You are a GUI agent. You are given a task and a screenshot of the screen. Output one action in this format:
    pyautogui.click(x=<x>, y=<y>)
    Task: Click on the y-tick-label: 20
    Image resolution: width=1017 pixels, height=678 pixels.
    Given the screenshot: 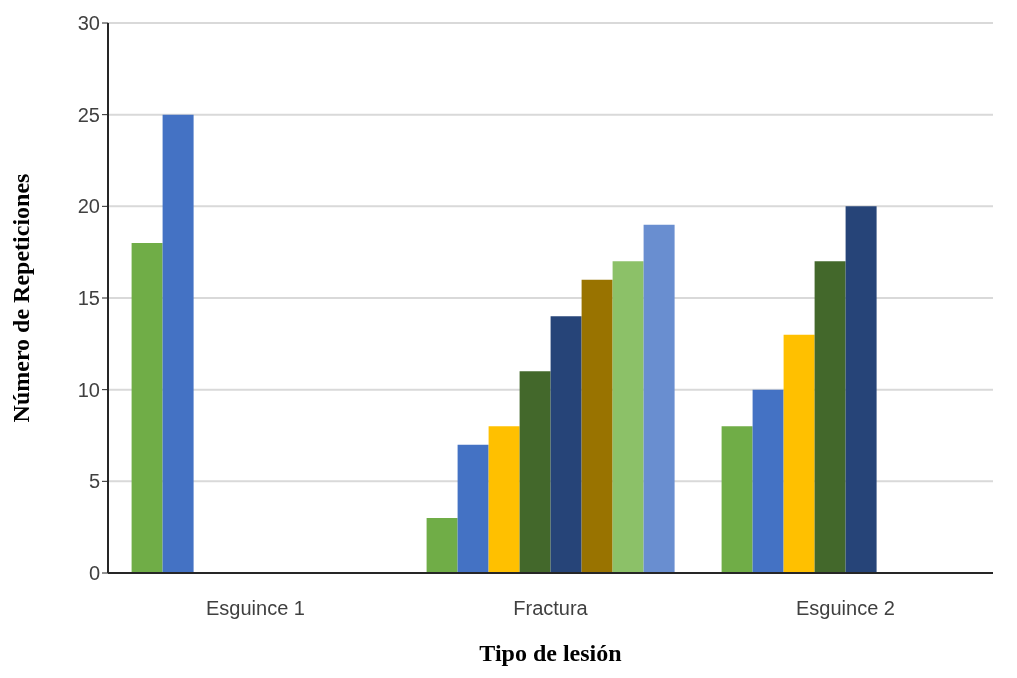 What is the action you would take?
    pyautogui.click(x=88, y=206)
    